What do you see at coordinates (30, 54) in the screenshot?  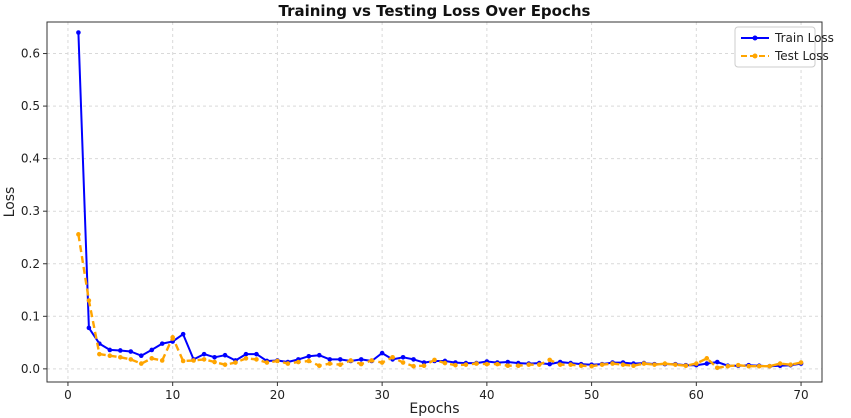 I see `y-tick-label: 0.6` at bounding box center [30, 54].